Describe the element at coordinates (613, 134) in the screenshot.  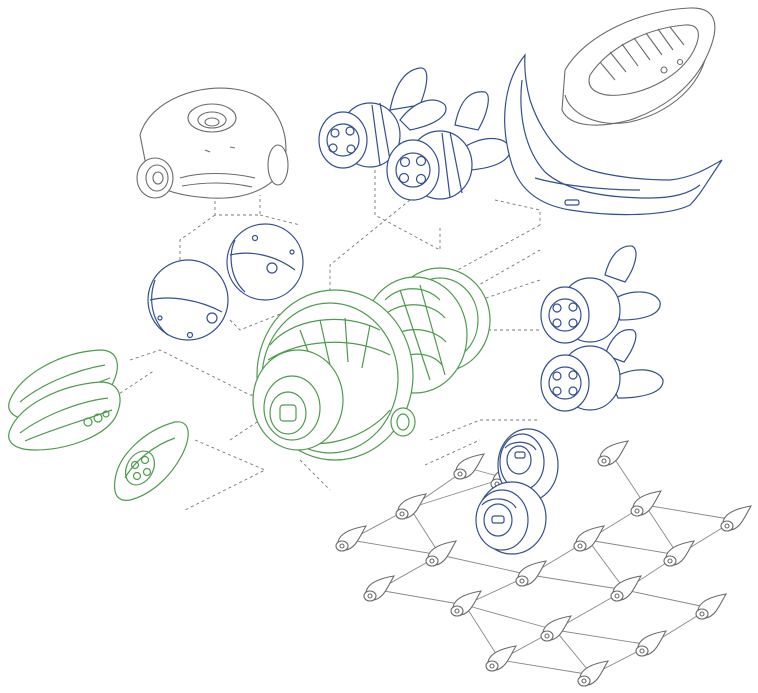
I see `swept-wing-fin` at that location.